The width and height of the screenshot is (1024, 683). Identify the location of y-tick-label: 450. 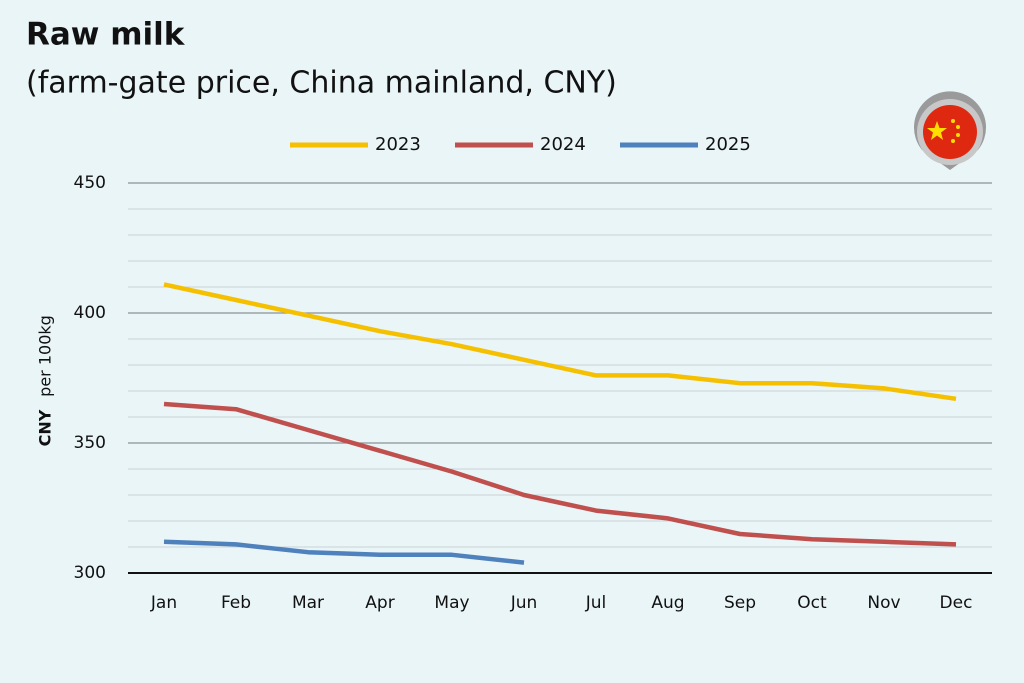
(90, 183).